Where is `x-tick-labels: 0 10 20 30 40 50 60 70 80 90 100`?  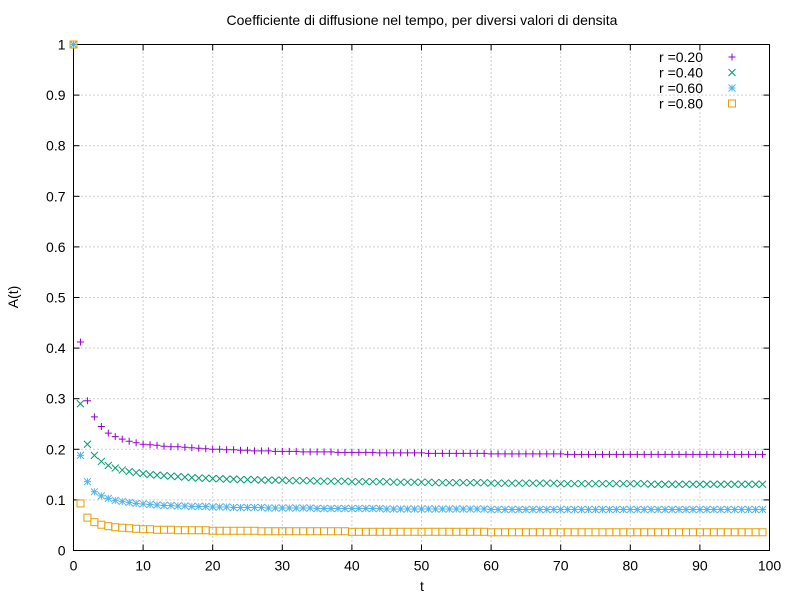
x-tick-labels: 0 10 20 30 40 50 60 70 80 90 100 is located at coordinates (426, 566).